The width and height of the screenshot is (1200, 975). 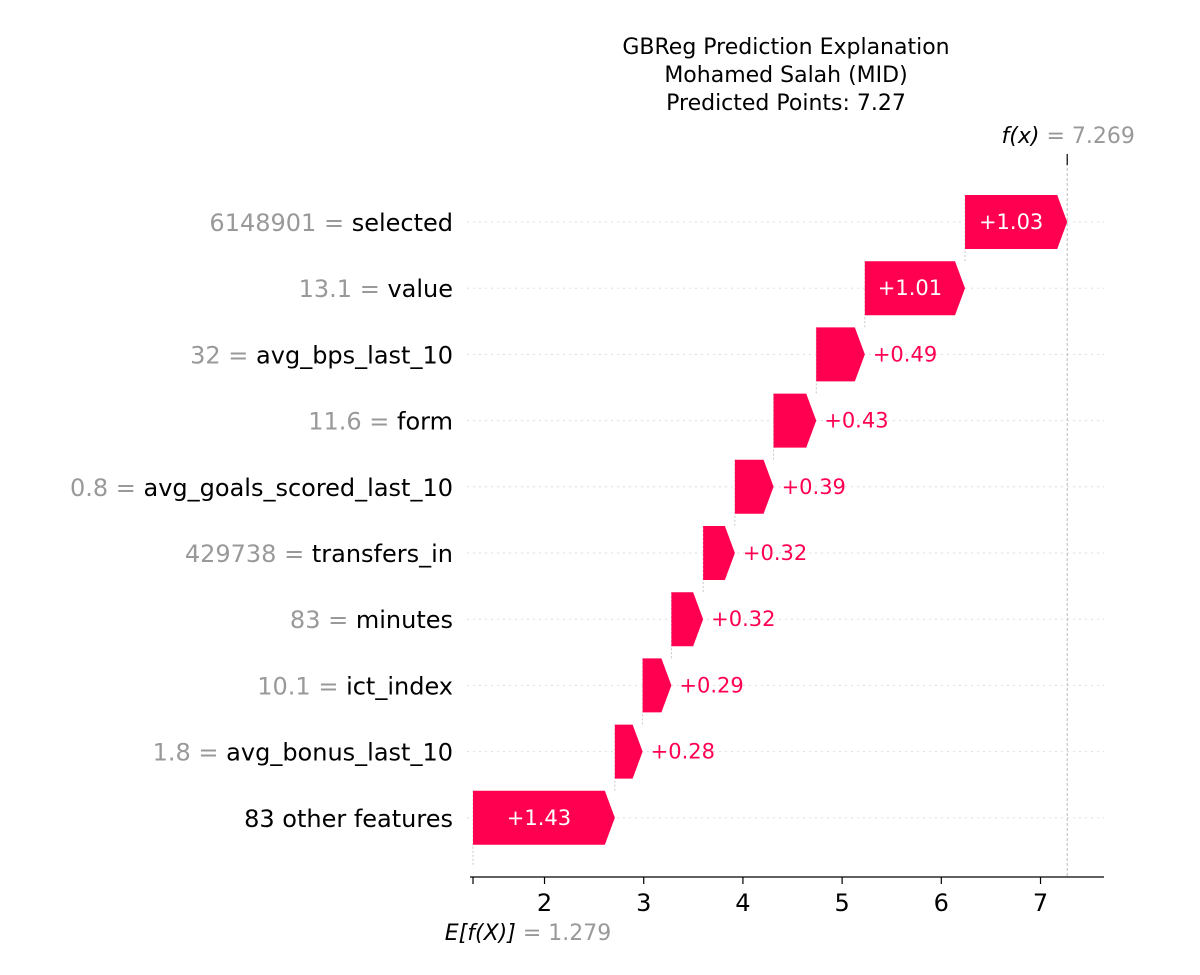 What do you see at coordinates (1086, 136) in the screenshot?
I see `fx-value: = 7.269` at bounding box center [1086, 136].